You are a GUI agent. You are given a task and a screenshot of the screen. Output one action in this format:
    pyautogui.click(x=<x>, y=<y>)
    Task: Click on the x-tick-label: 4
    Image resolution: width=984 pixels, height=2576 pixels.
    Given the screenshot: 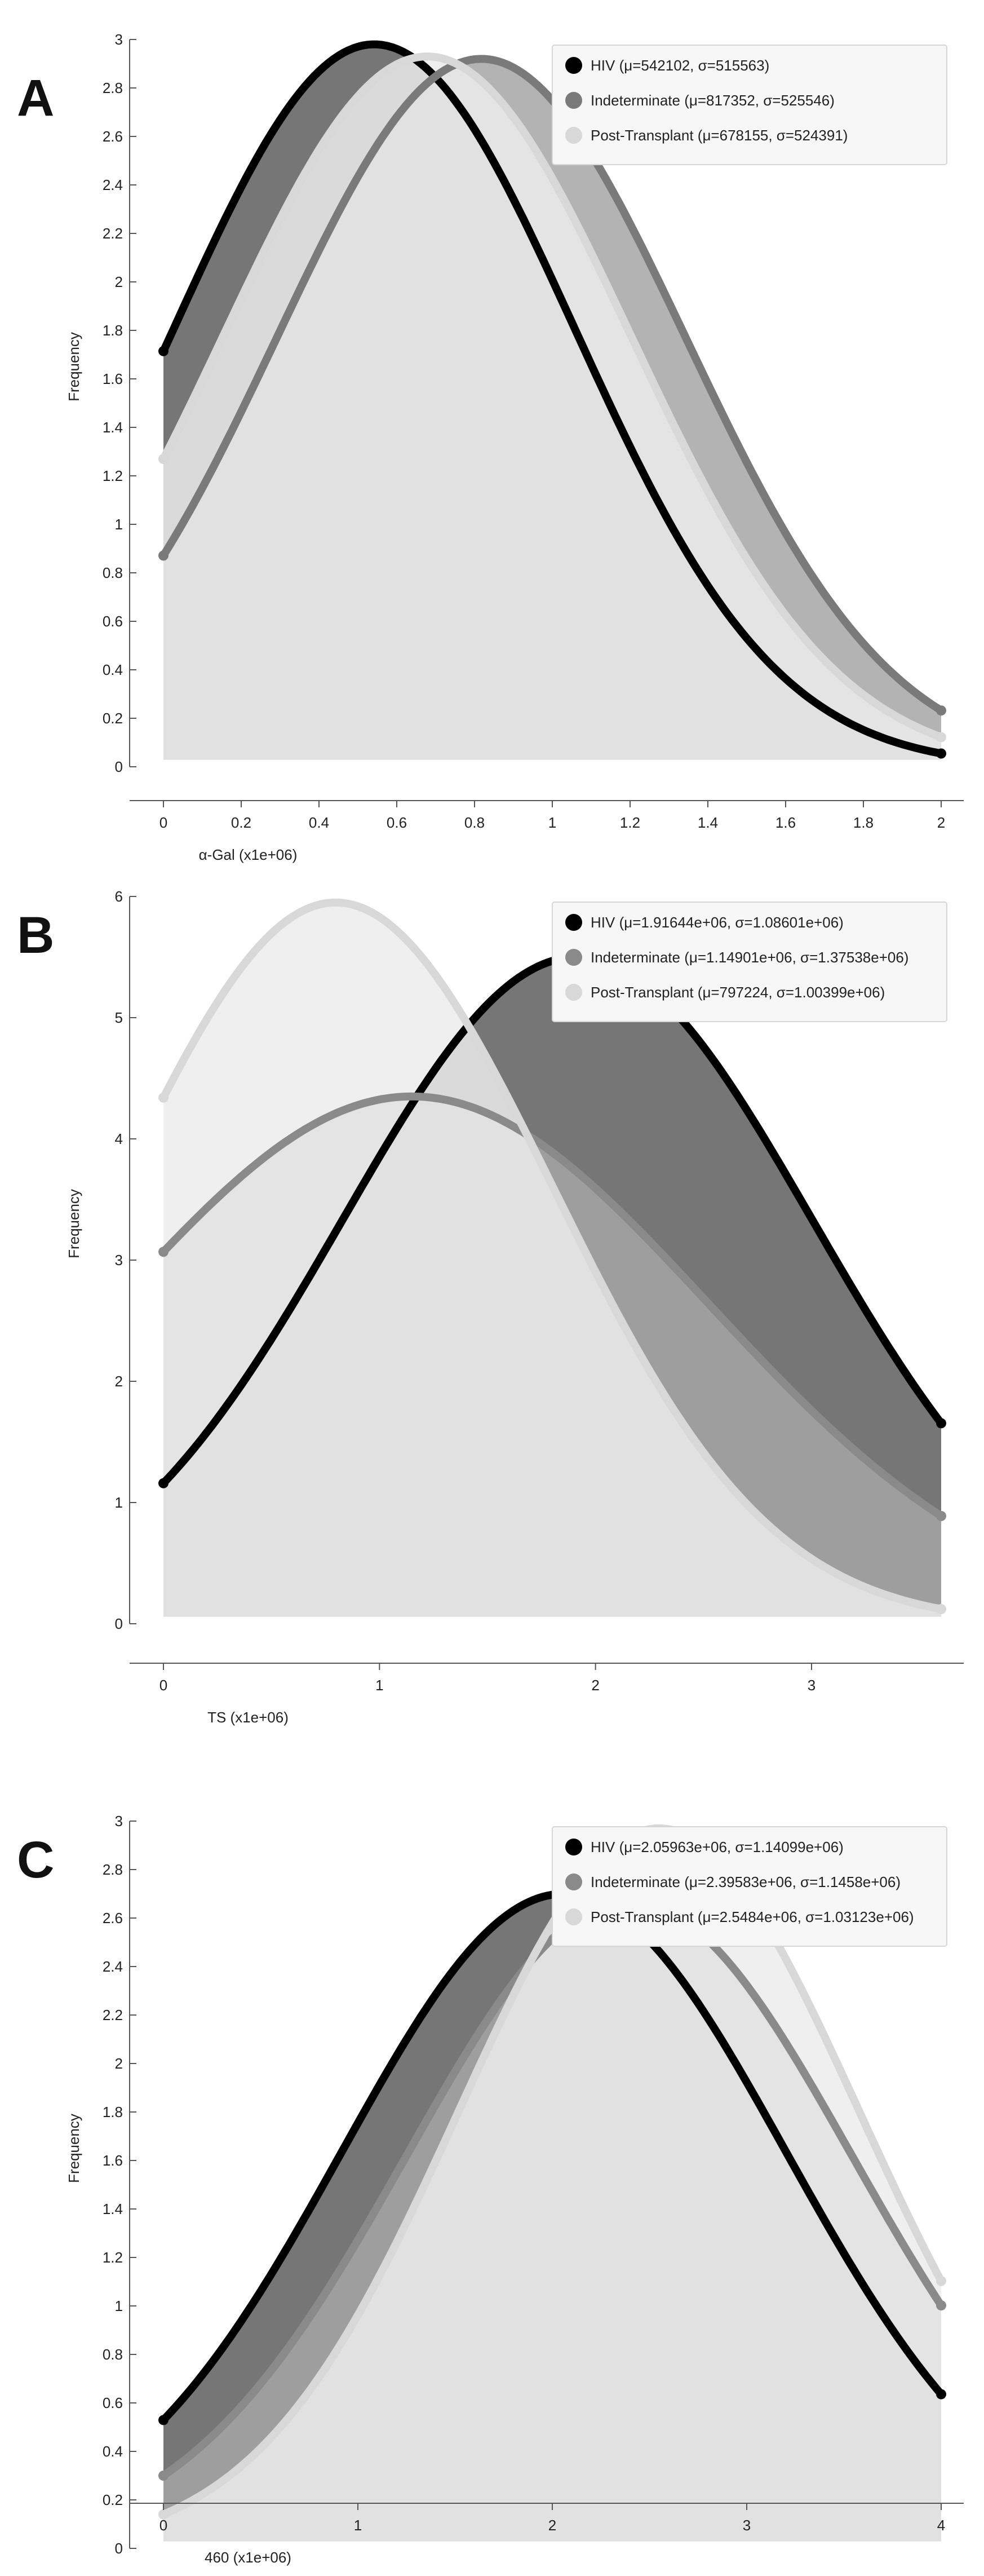 What is the action you would take?
    pyautogui.click(x=941, y=2525)
    